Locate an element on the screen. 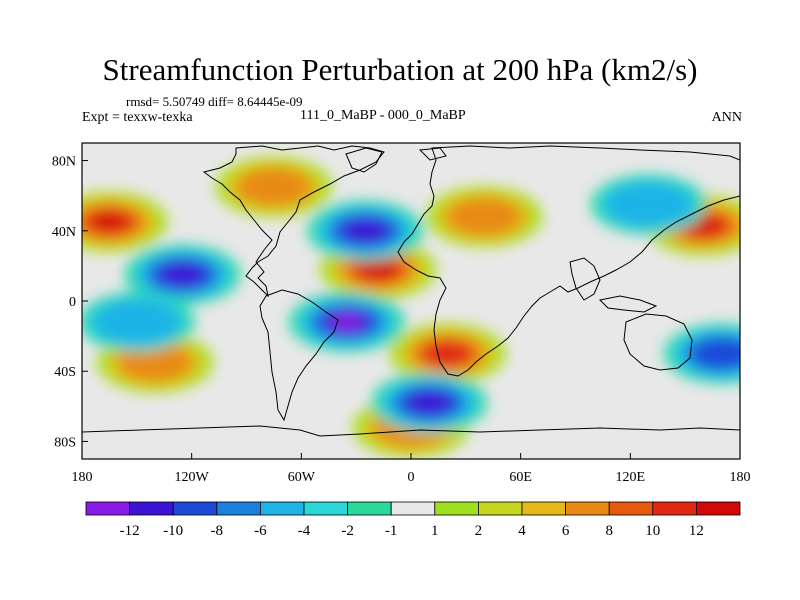 This screenshot has width=800, height=600. coastline-australia is located at coordinates (658, 342).